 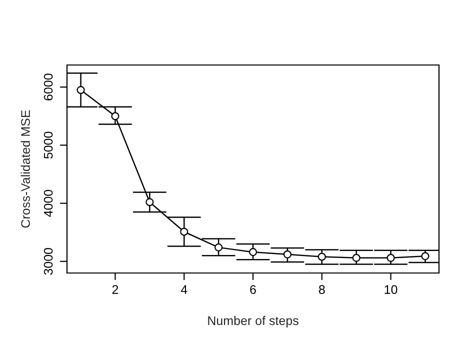 What do you see at coordinates (48, 145) in the screenshot?
I see `y-tick-label: 5000` at bounding box center [48, 145].